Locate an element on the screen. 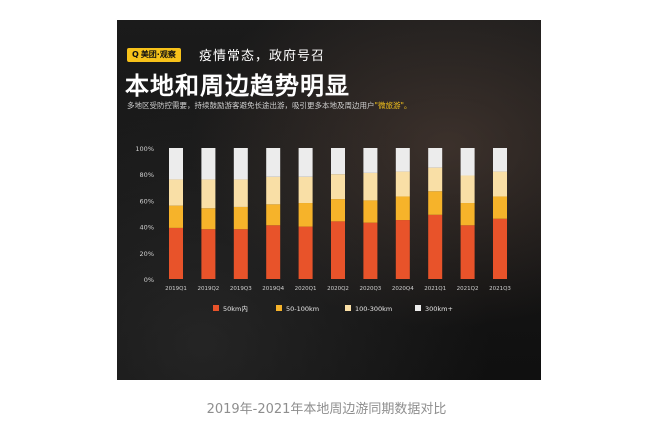  brand-badge: Q 美团·观察 is located at coordinates (154, 55).